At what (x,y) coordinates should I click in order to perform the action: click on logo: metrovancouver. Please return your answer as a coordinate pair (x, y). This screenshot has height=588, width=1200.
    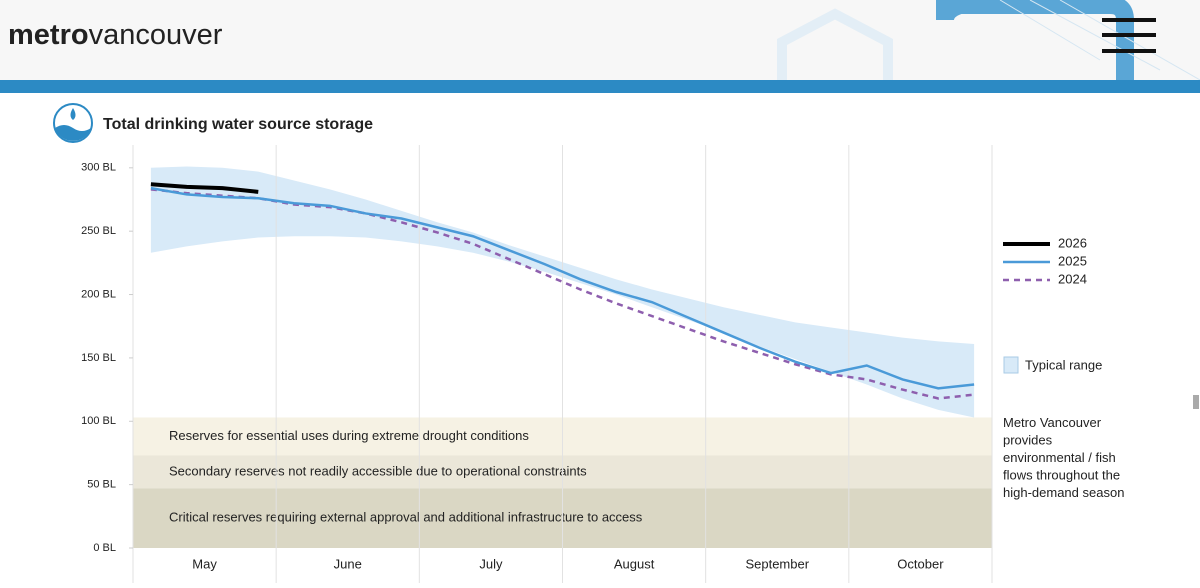
    Looking at the image, I should click on (115, 35).